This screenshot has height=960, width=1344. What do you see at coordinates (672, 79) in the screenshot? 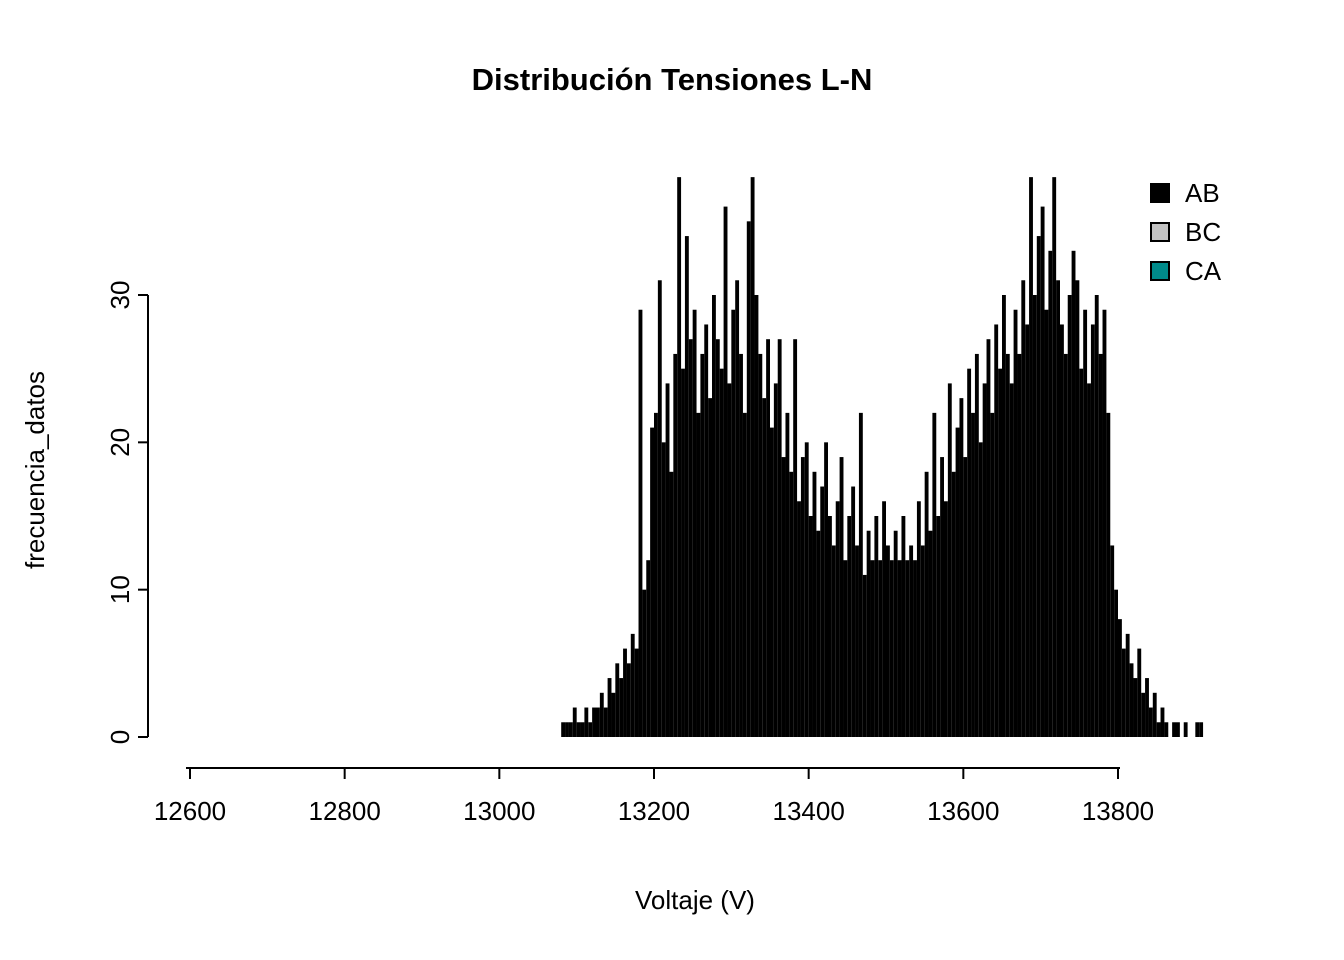
I see `chart-title: Distribución Tensiones L-N` at bounding box center [672, 79].